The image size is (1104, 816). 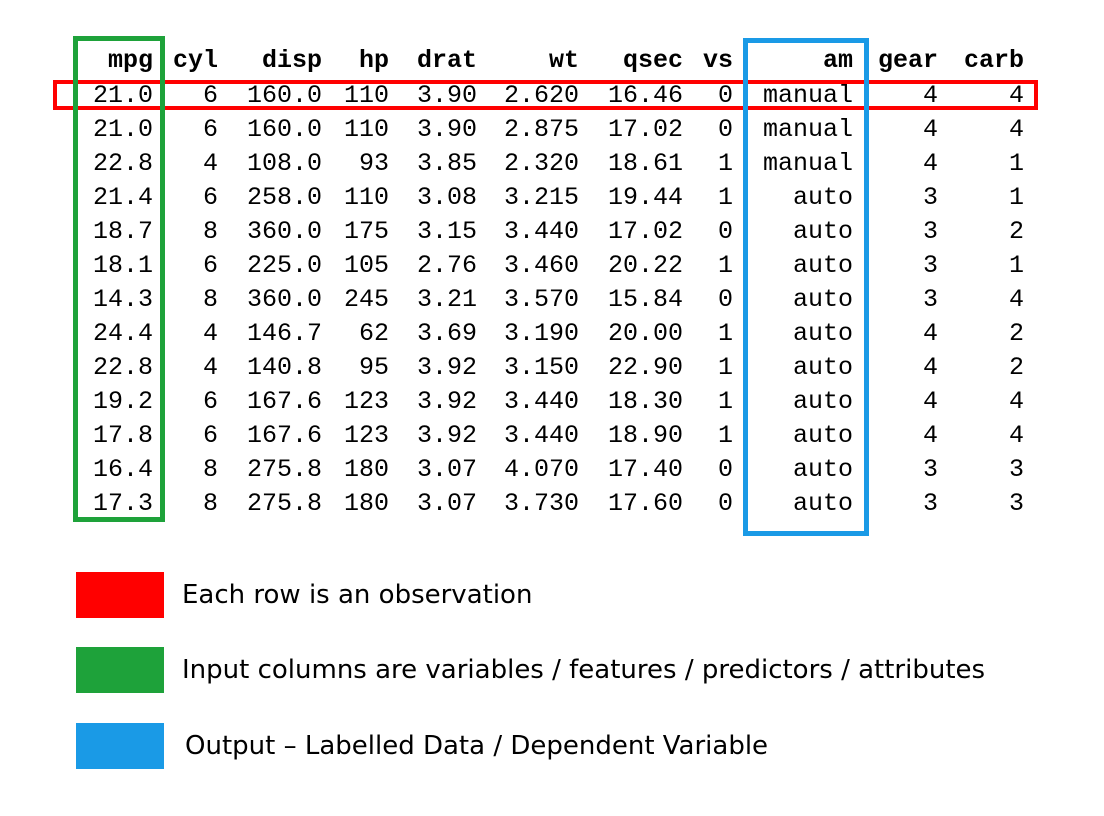 What do you see at coordinates (284, 197) in the screenshot?
I see `table-cell-disp: 258.0` at bounding box center [284, 197].